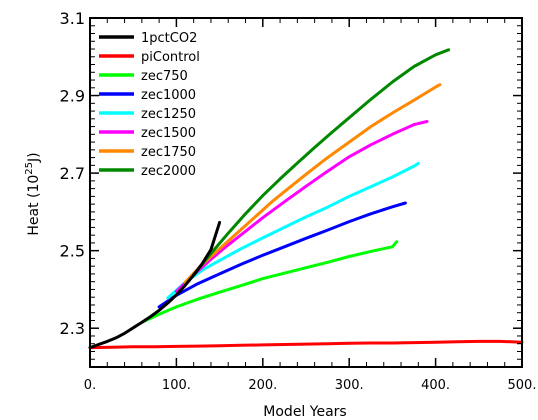  What do you see at coordinates (269, 282) in the screenshot?
I see `series-line-zec750` at bounding box center [269, 282].